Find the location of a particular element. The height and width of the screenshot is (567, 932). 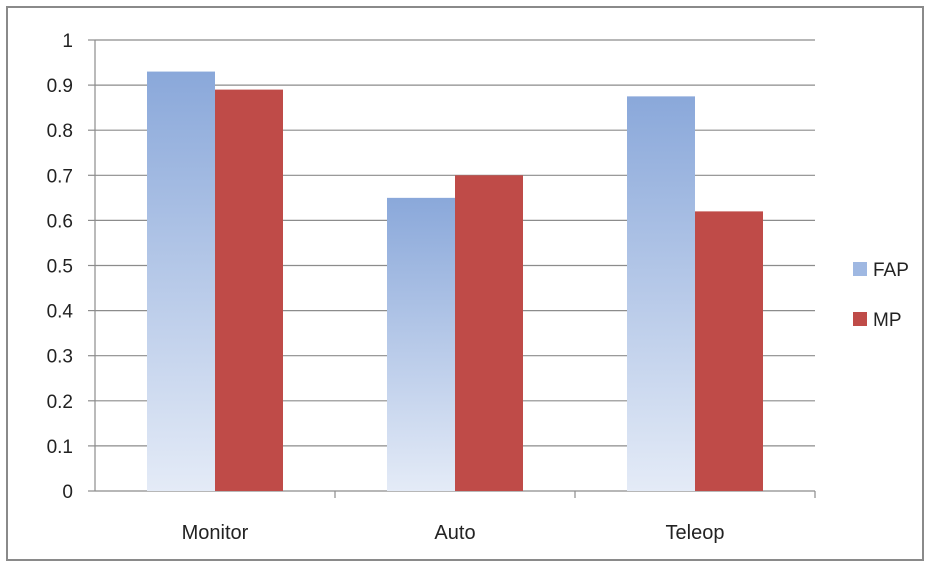

legend-swatch-mp is located at coordinates (860, 319).